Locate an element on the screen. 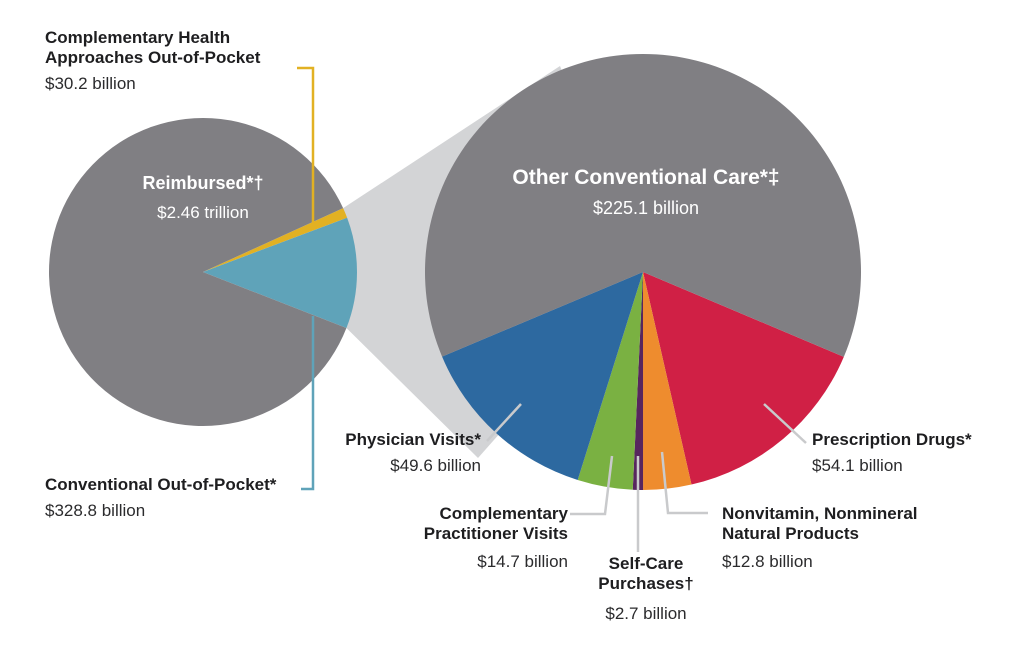 This screenshot has width=1024, height=658. slice-complementary-practitioner-visits is located at coordinates (610, 381).